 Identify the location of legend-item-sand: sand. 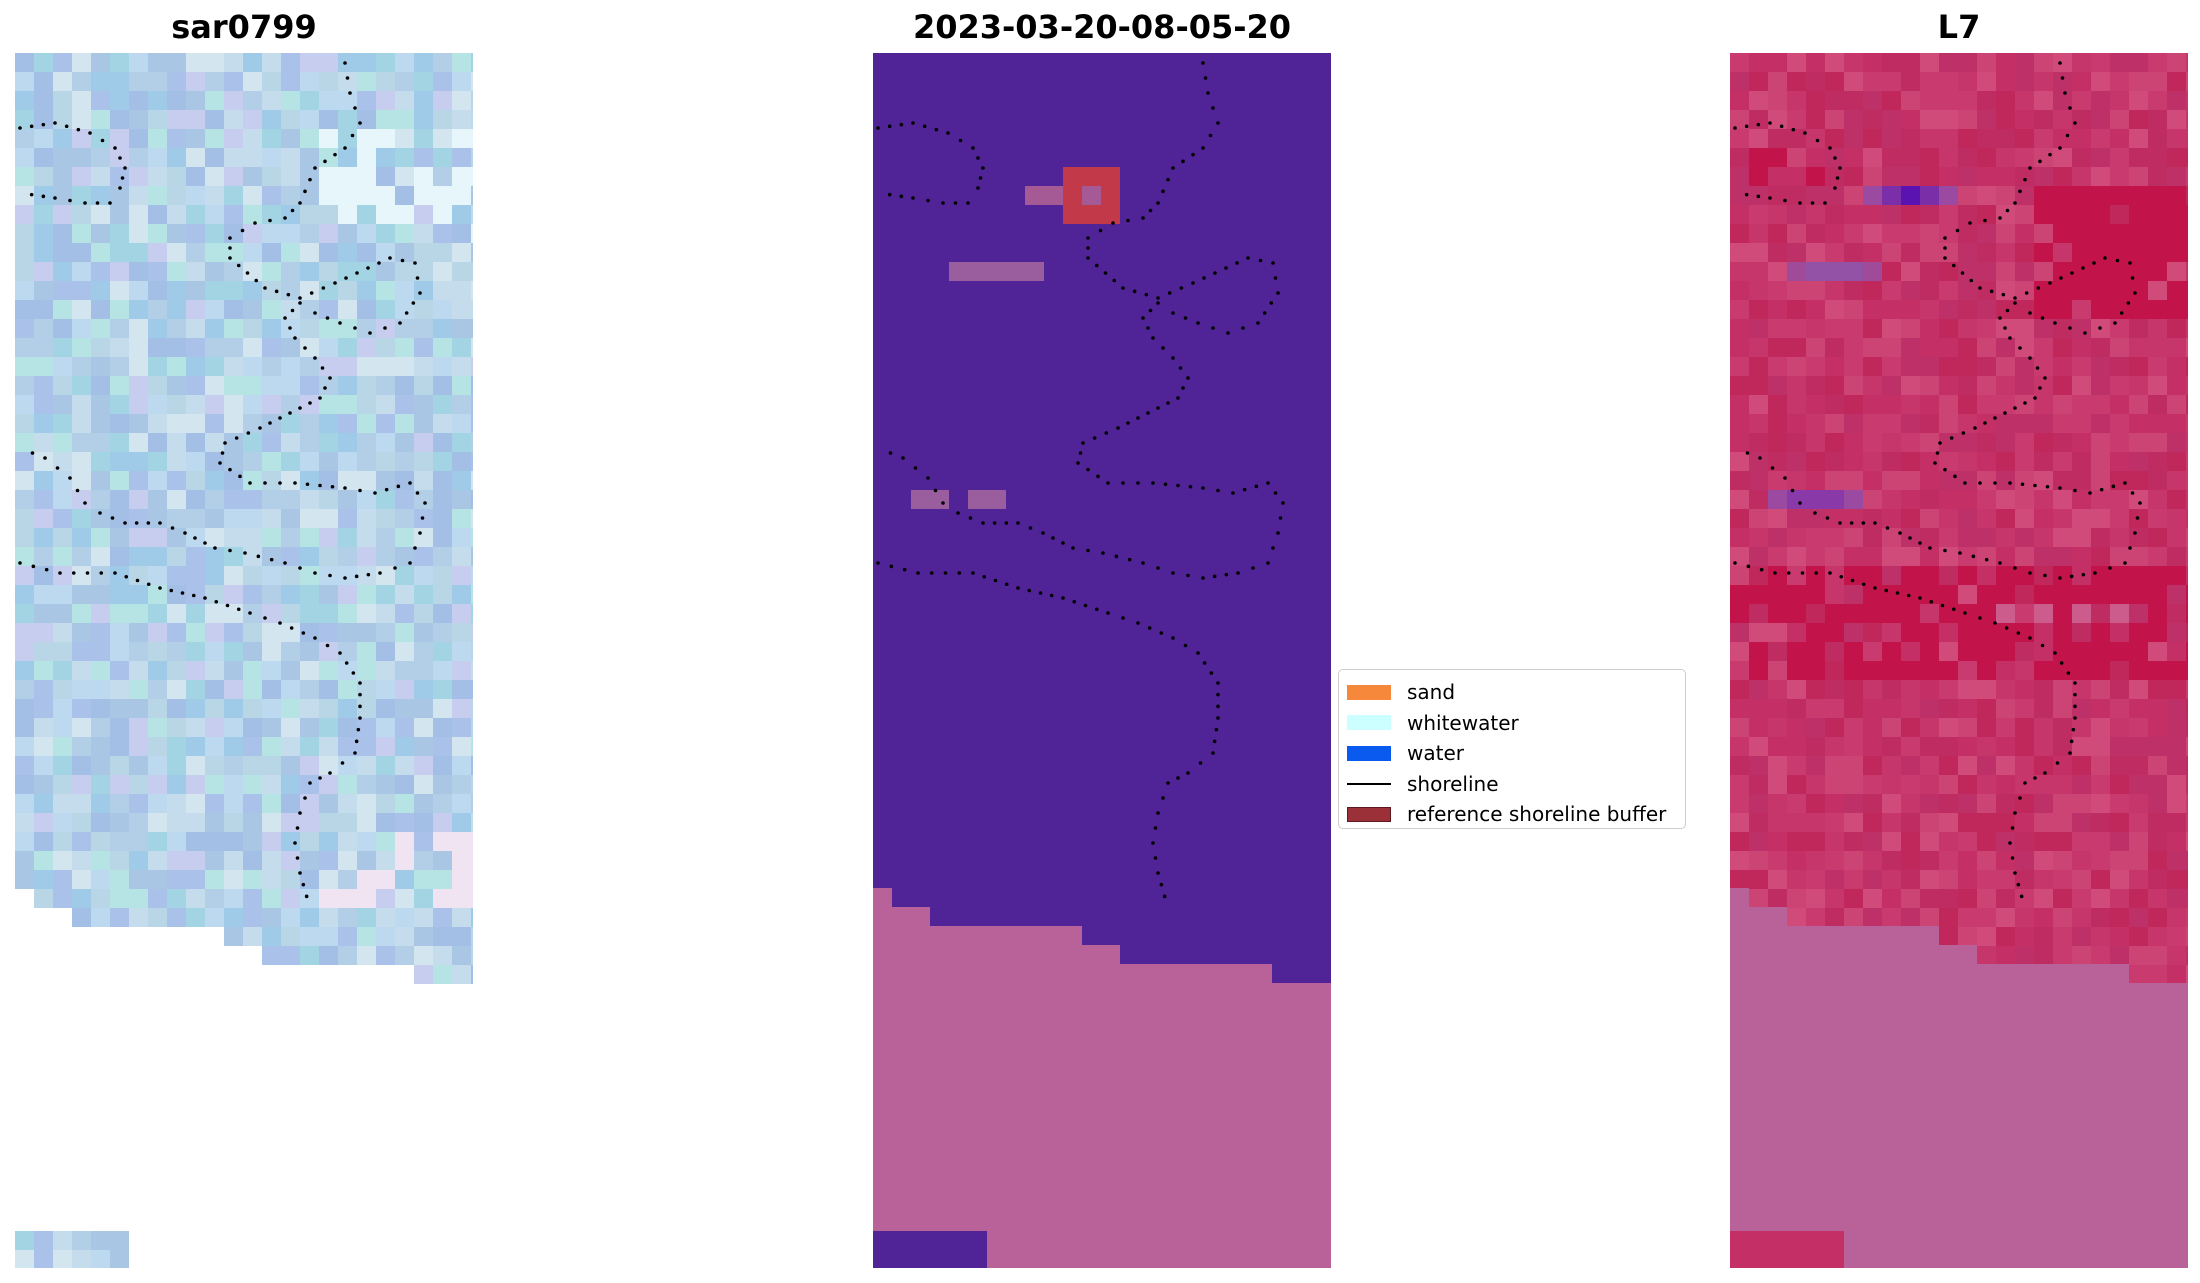
(1512, 692).